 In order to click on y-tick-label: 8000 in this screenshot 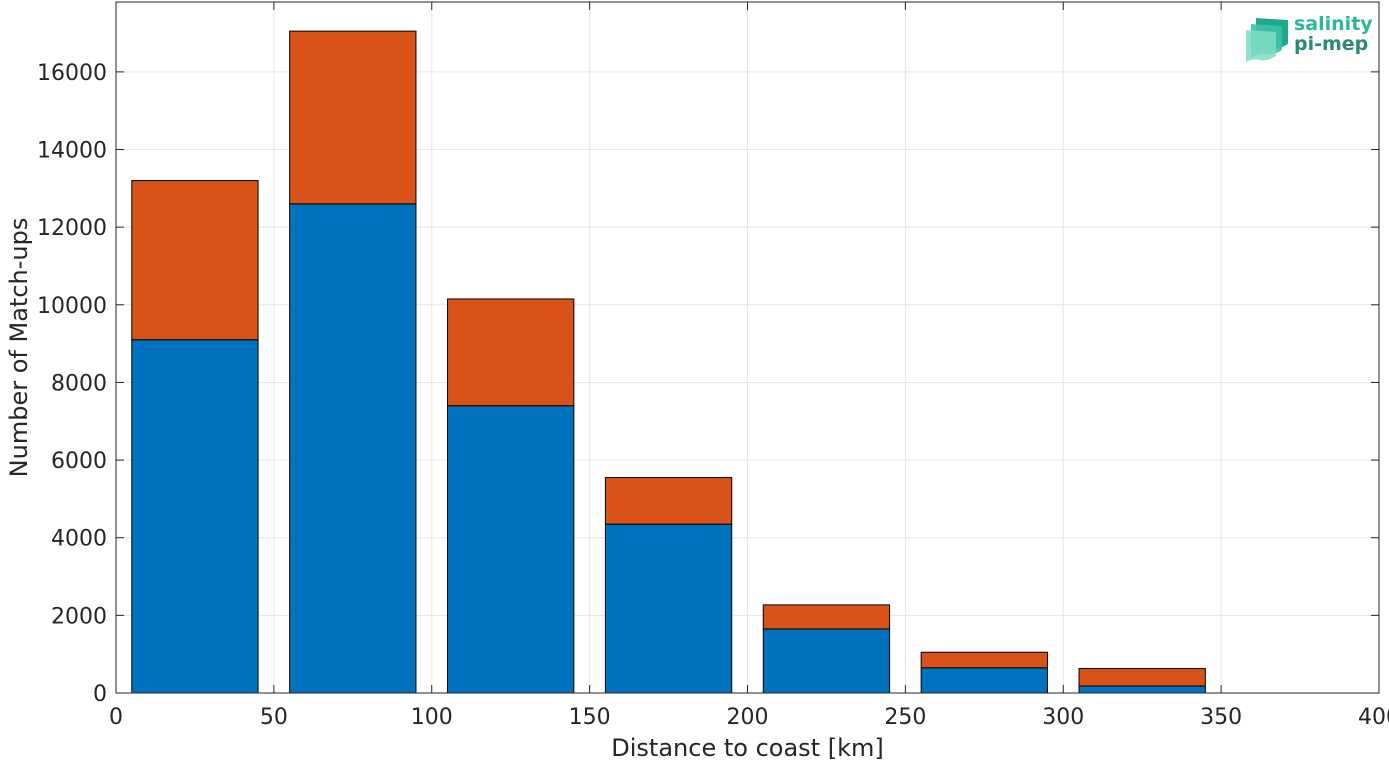, I will do `click(79, 383)`.